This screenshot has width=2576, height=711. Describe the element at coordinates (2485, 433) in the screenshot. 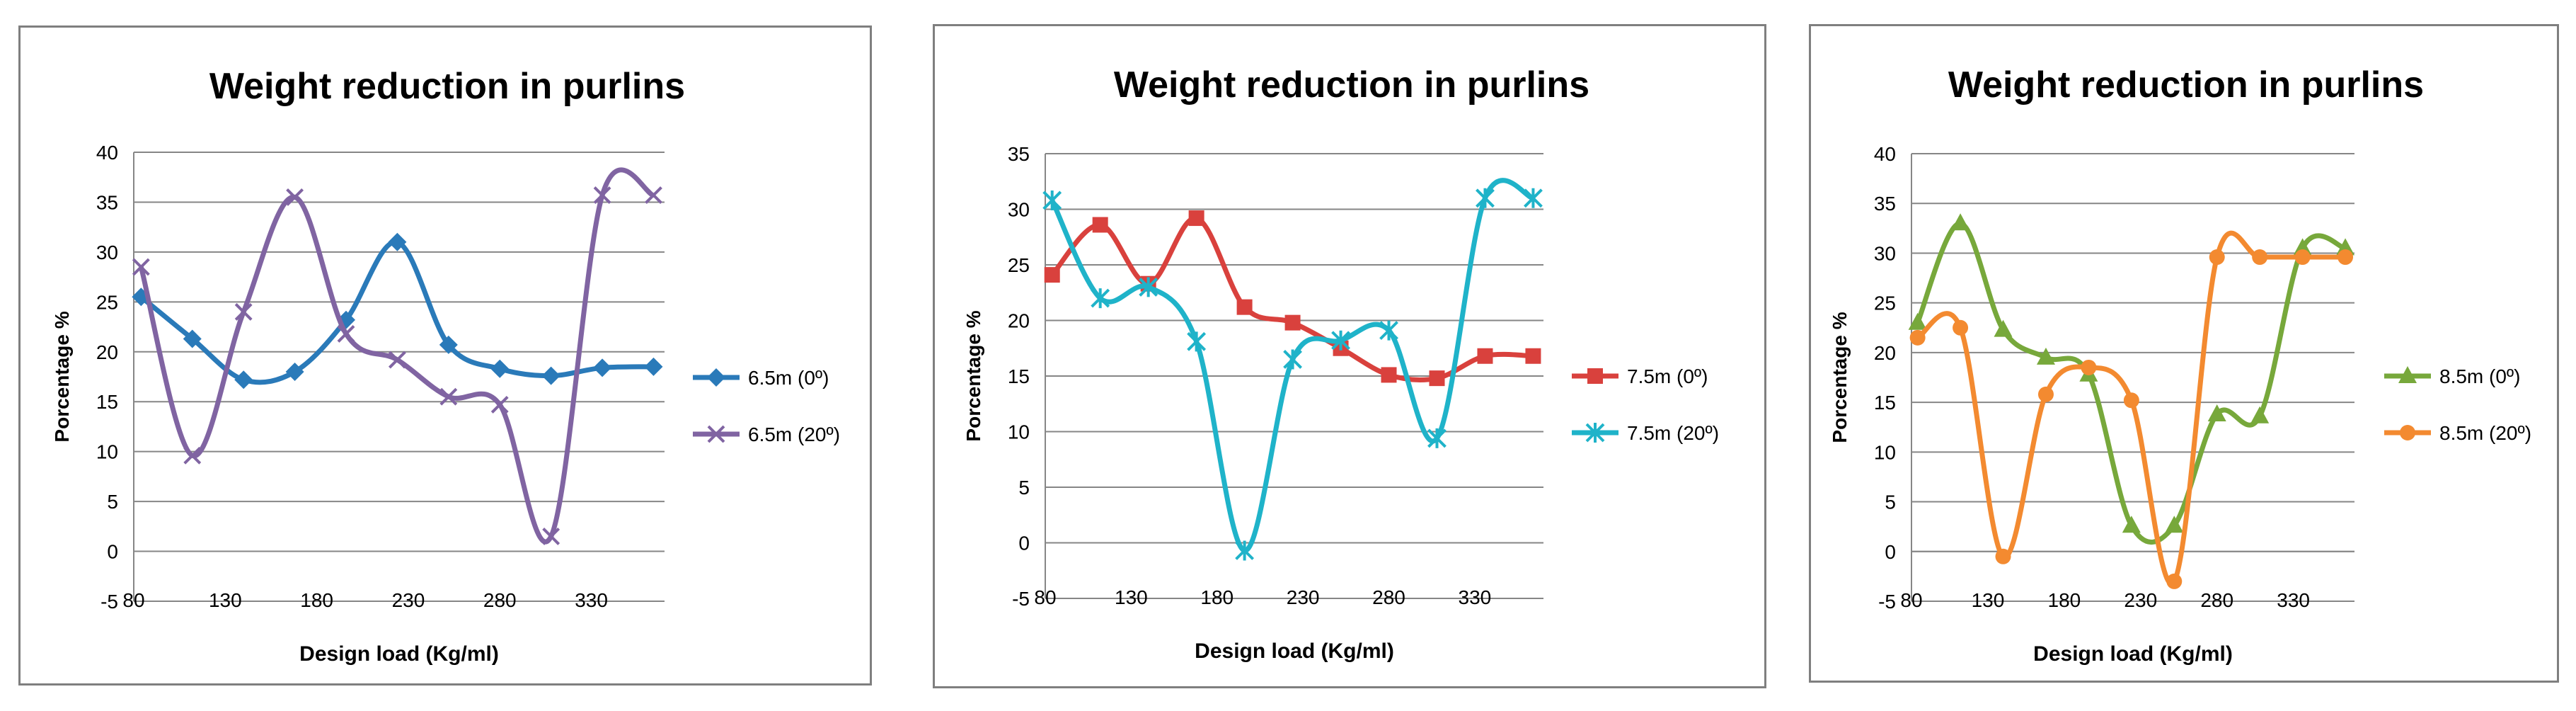

I see `legend-label: 8.5m (20º)` at that location.